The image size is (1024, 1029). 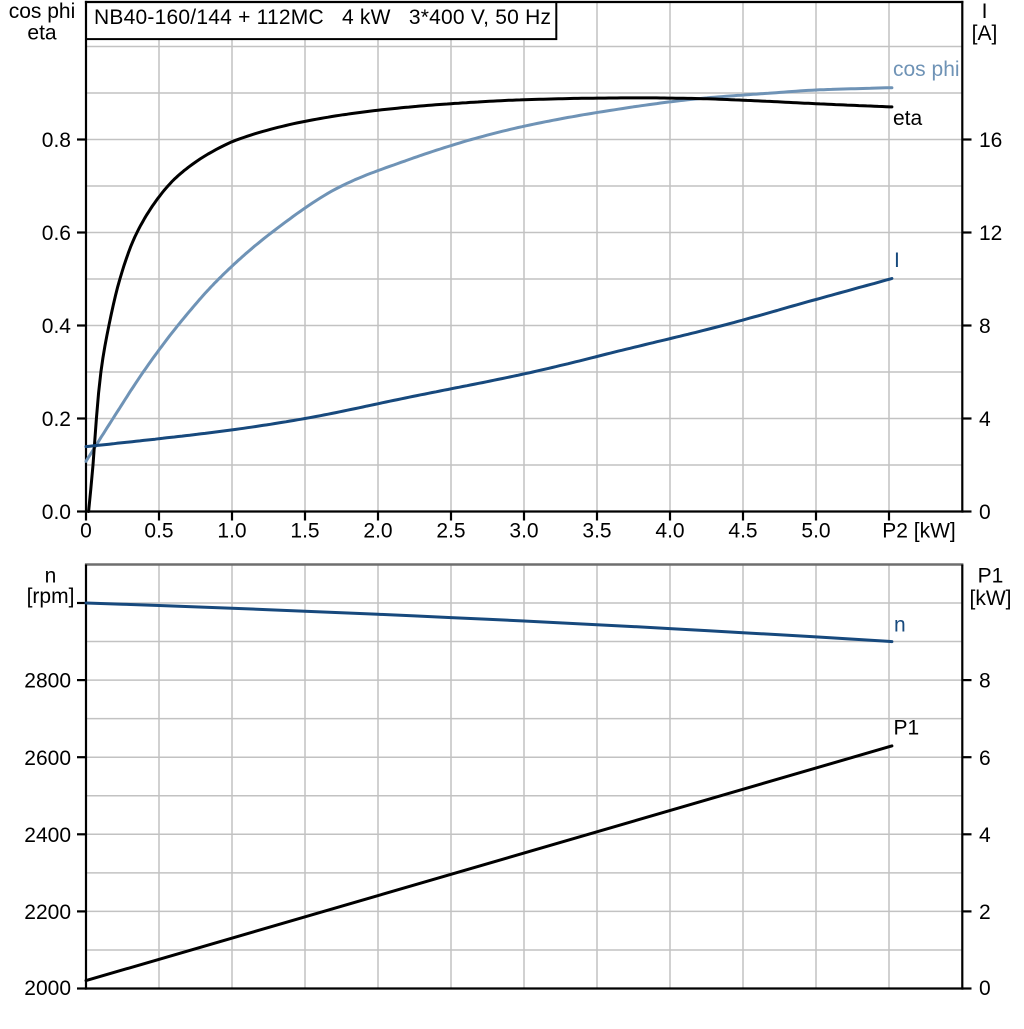 I want to click on svg-text: 4.5, so click(x=742, y=531).